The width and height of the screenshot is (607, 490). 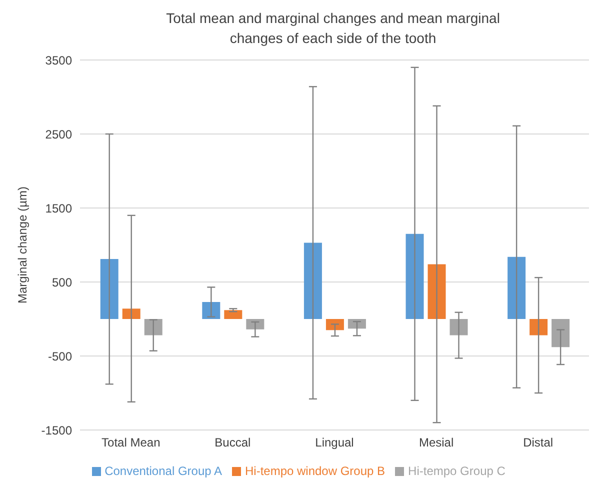 I want to click on legend-label: Conventional Group A, so click(x=163, y=471).